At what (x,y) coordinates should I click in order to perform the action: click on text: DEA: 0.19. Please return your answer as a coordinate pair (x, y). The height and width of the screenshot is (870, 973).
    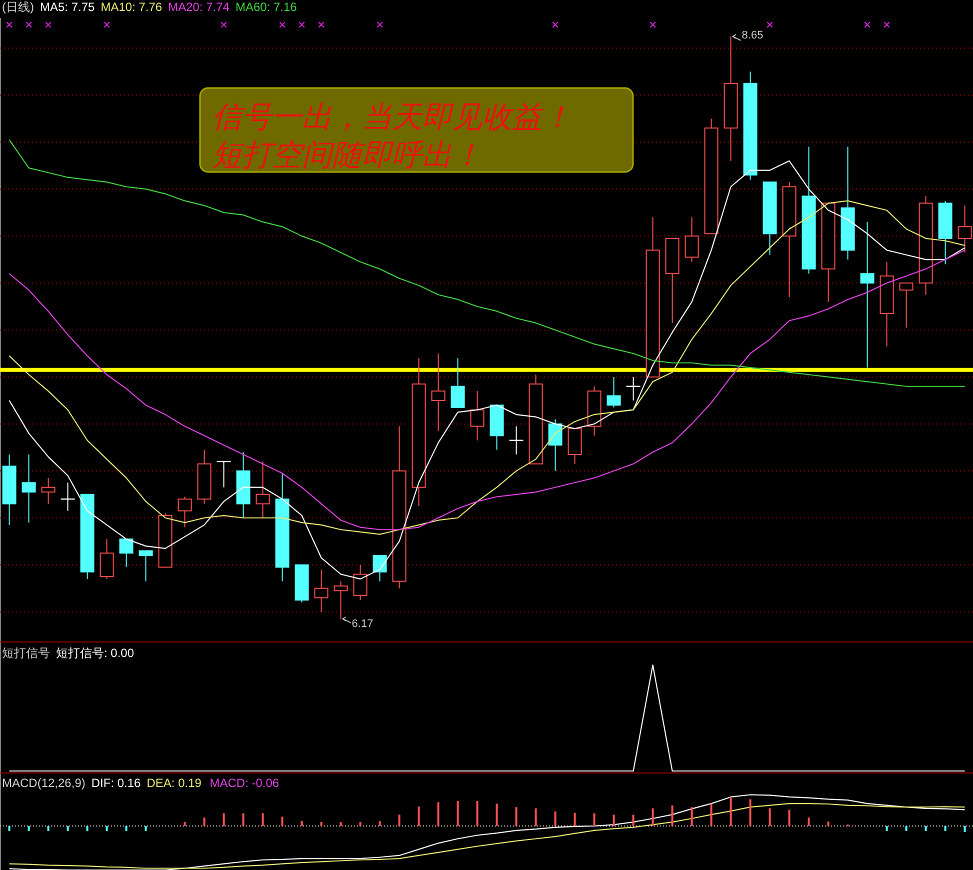
    Looking at the image, I should click on (174, 783).